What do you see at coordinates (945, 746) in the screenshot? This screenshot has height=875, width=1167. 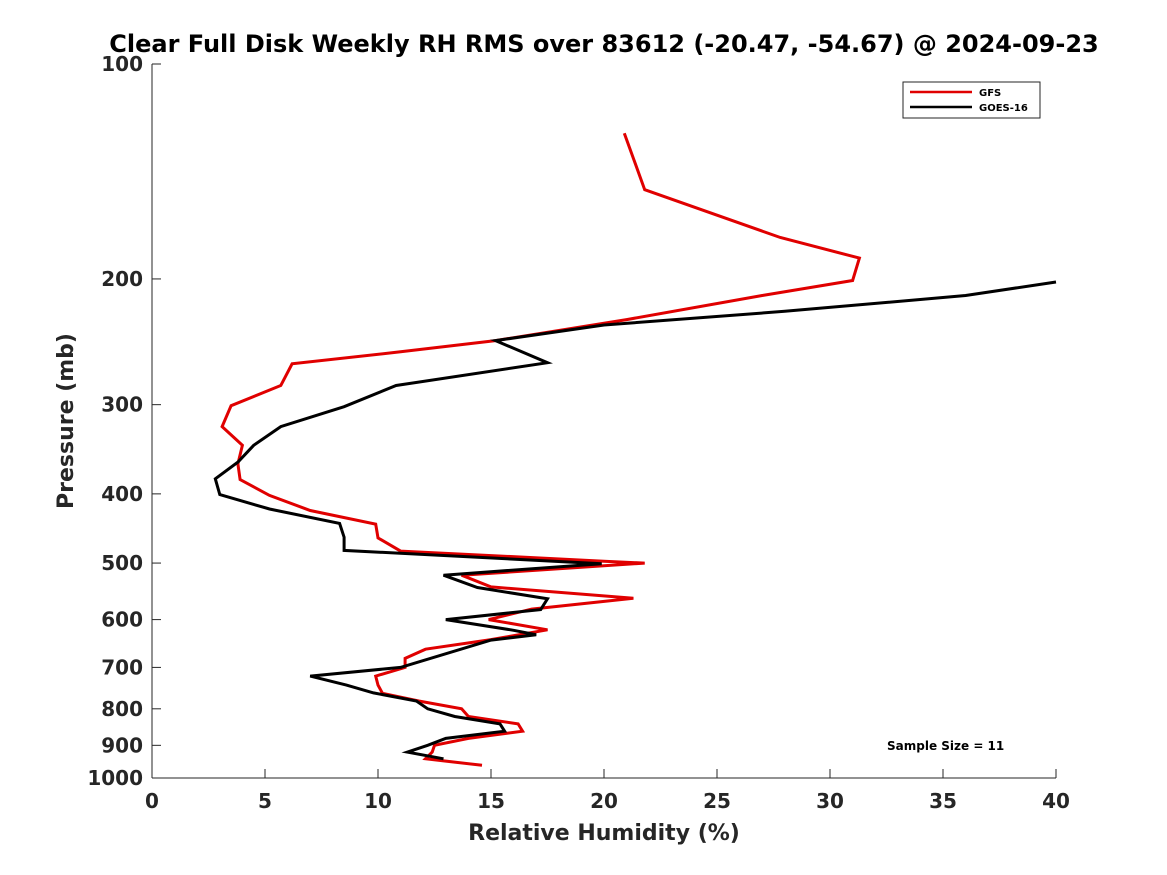 I see `sample-size-annotation: Sample Size = 11` at bounding box center [945, 746].